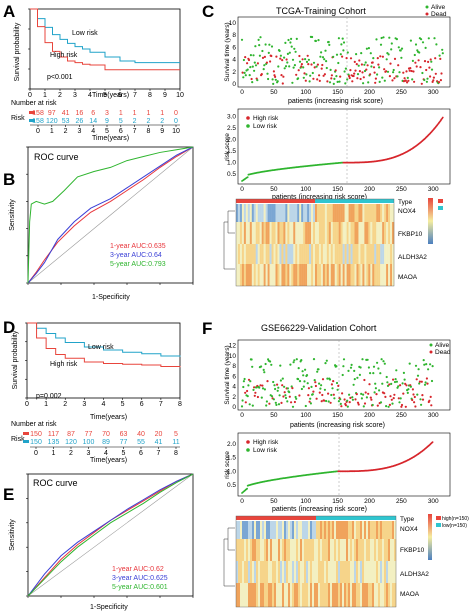  Describe the element at coordinates (335, 101) in the screenshot. I see `panel-c-scatter-xlabel: patients (increasing risk score)` at that location.